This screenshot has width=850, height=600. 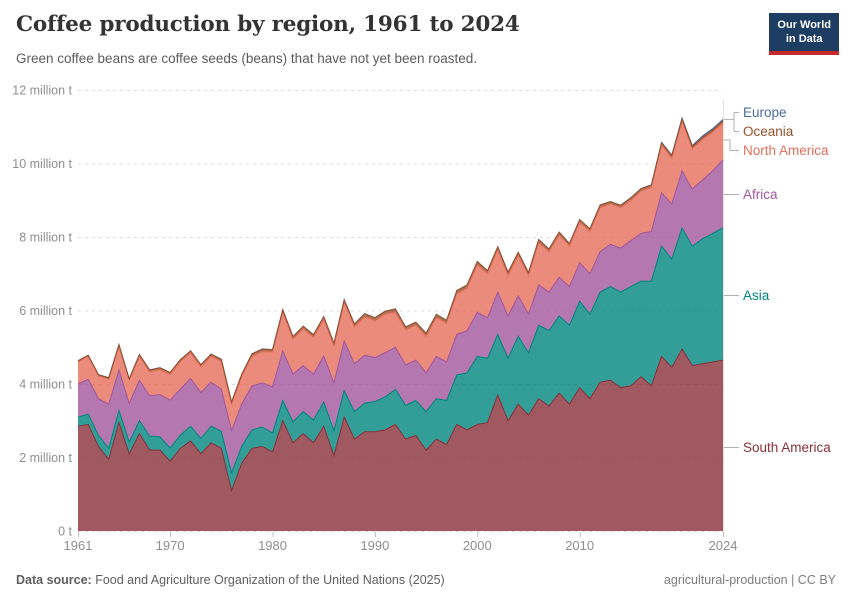 I want to click on connector-north-america, so click(x=731, y=145).